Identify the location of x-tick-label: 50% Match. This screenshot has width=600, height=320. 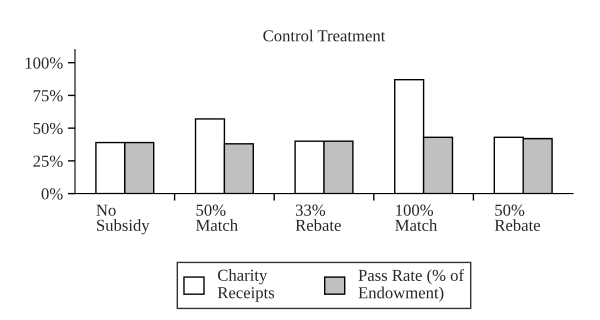
(217, 217).